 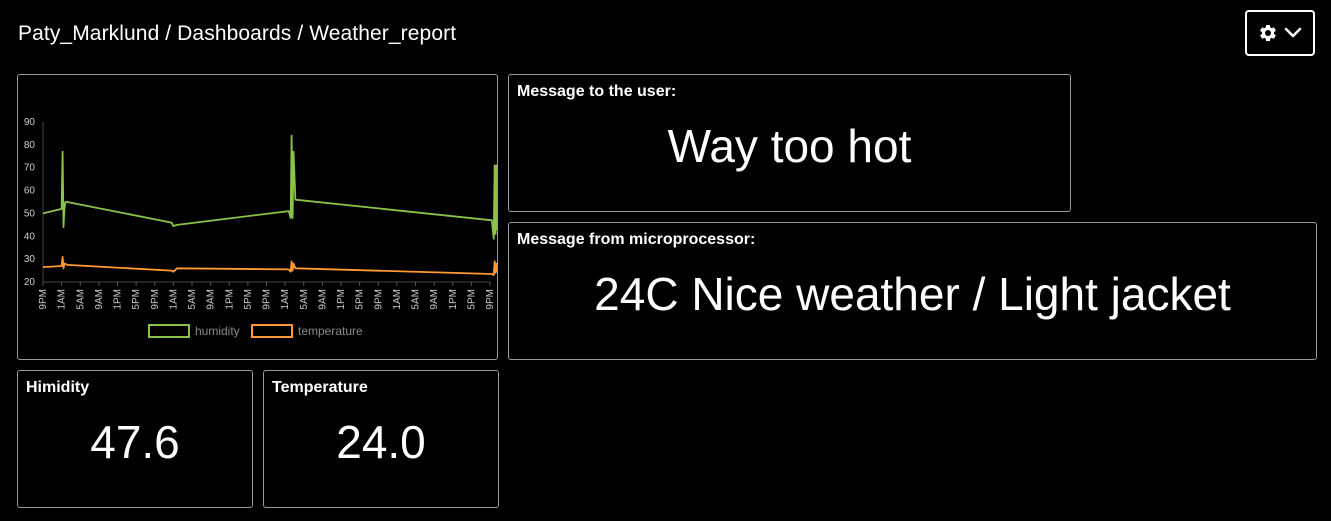 I want to click on humidity-legend-swatch, so click(x=169, y=331).